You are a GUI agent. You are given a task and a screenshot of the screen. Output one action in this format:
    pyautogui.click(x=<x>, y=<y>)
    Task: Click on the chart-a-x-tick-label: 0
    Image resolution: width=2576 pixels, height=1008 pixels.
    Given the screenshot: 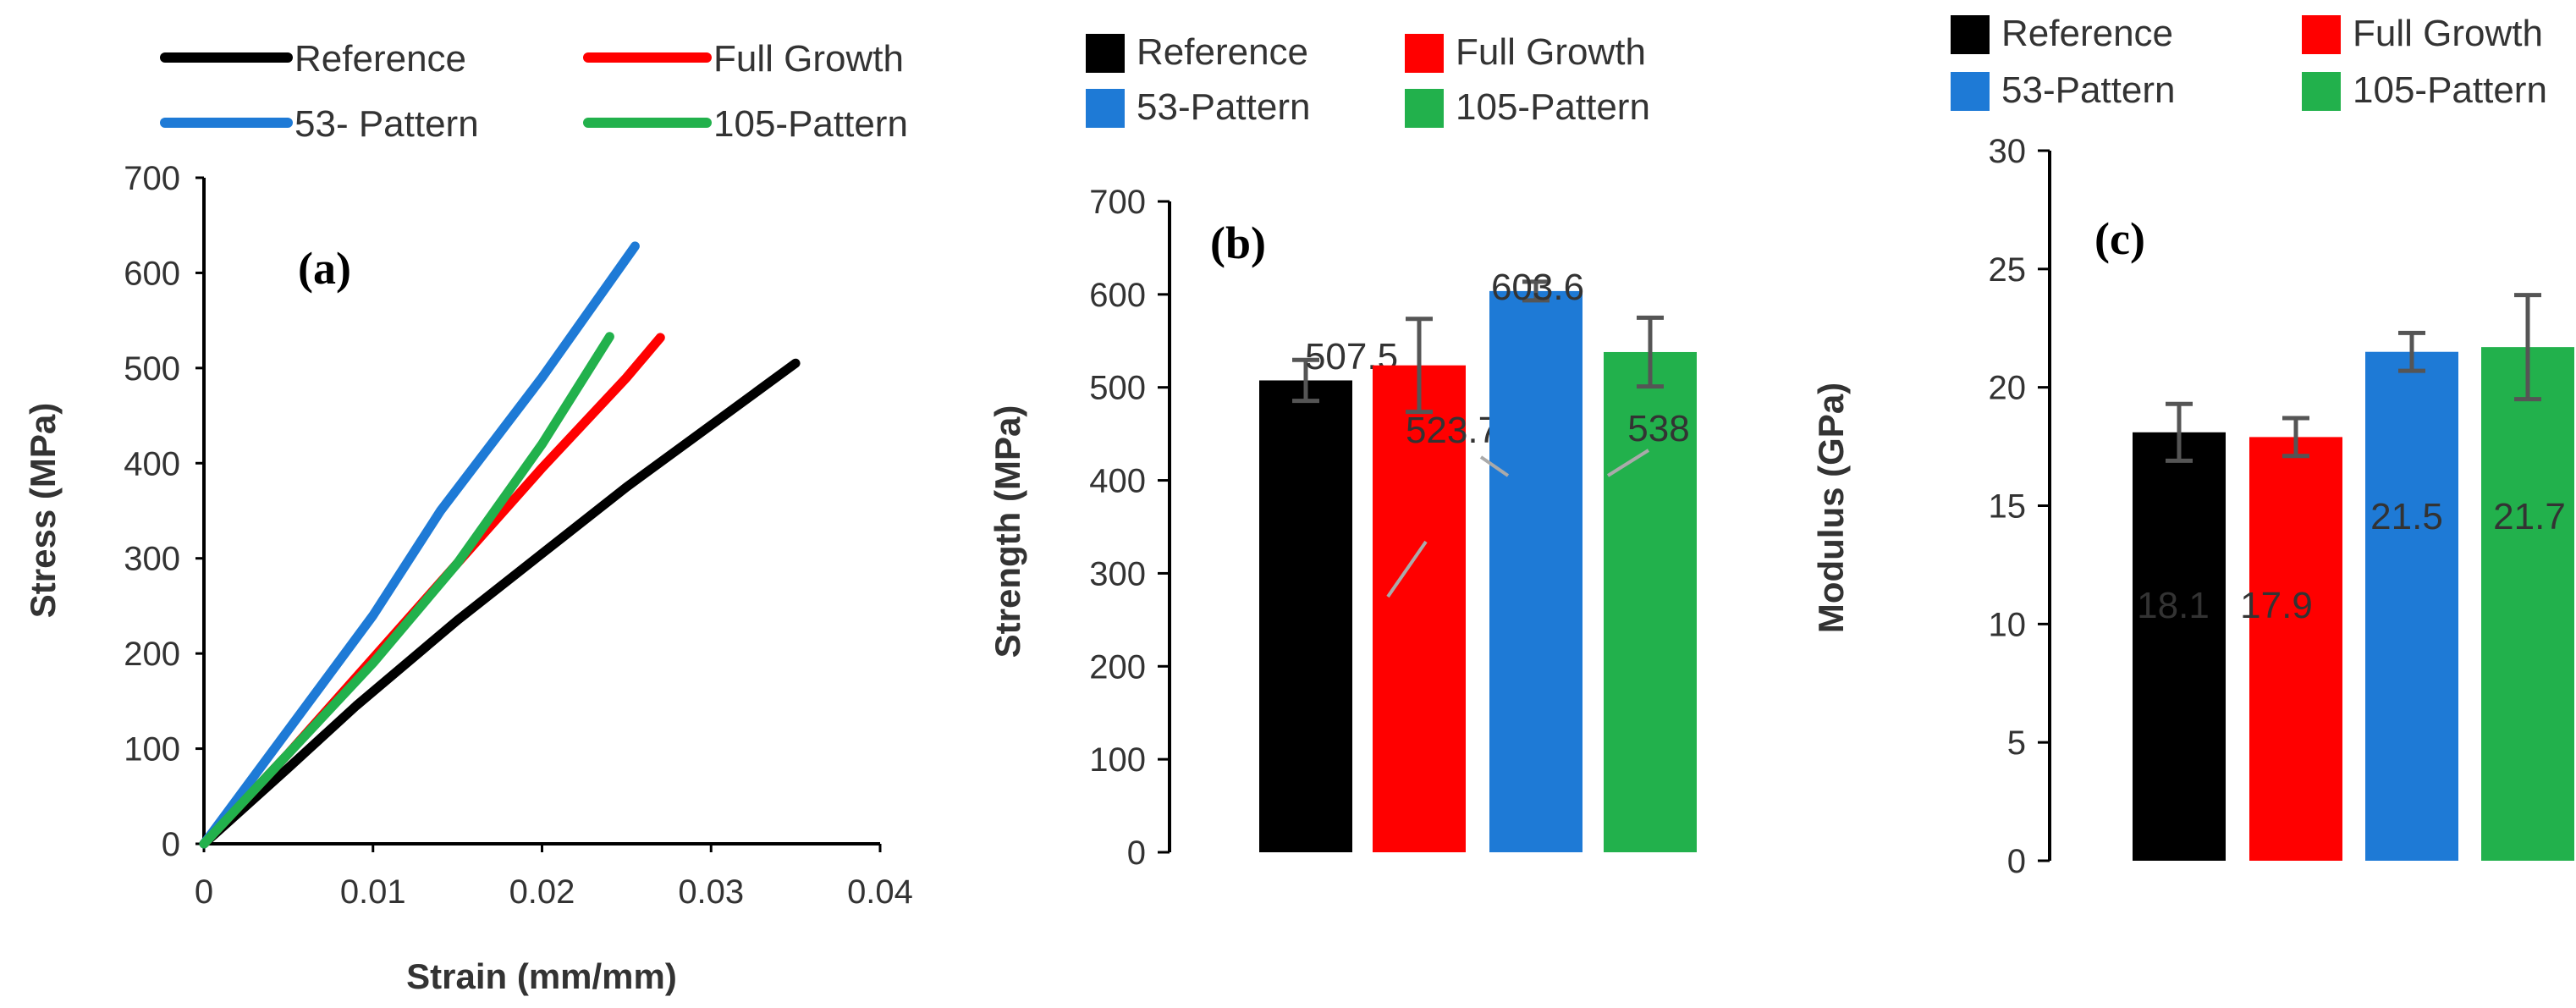 What is the action you would take?
    pyautogui.click(x=204, y=892)
    